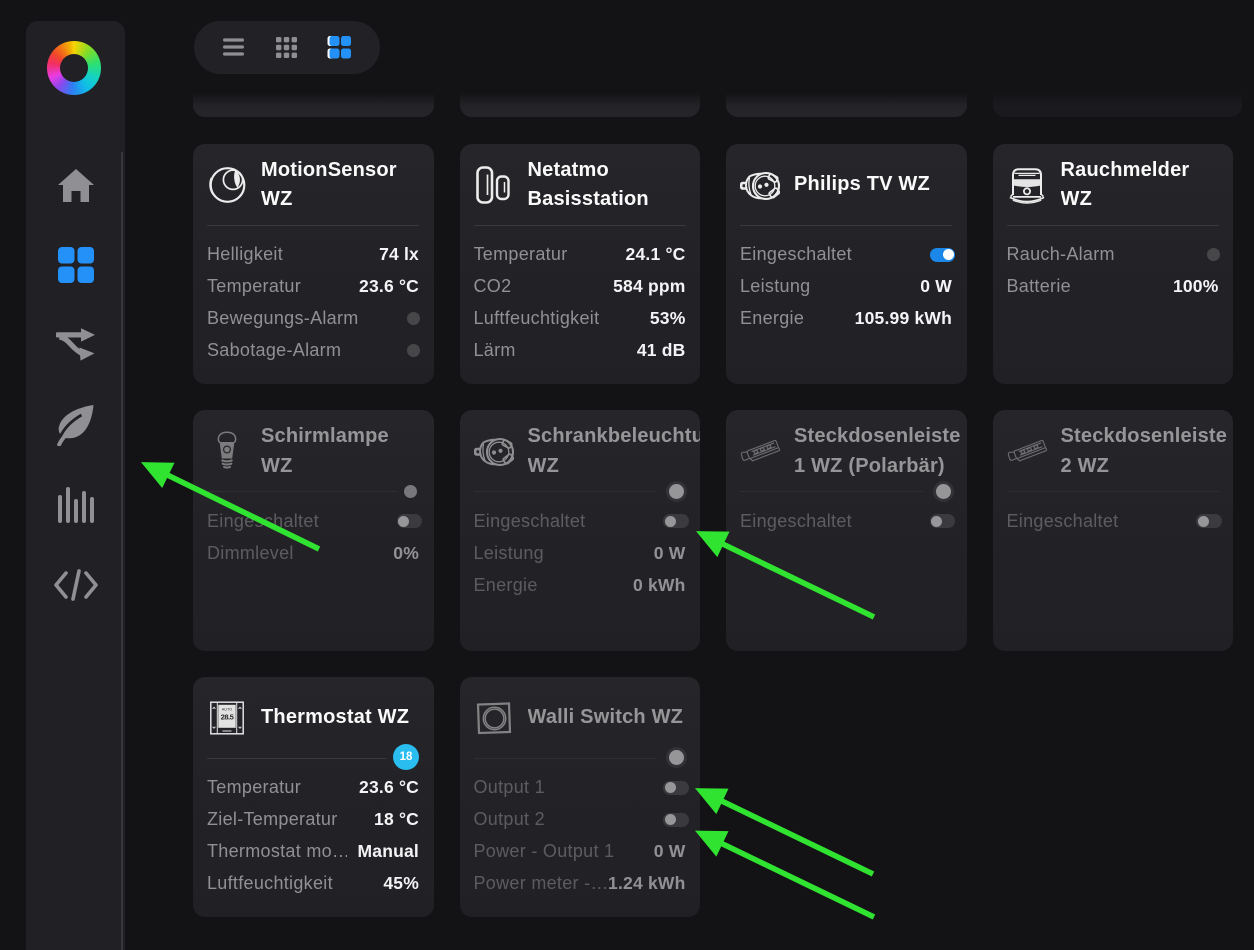  I want to click on svg-text: 28.5, so click(228, 716).